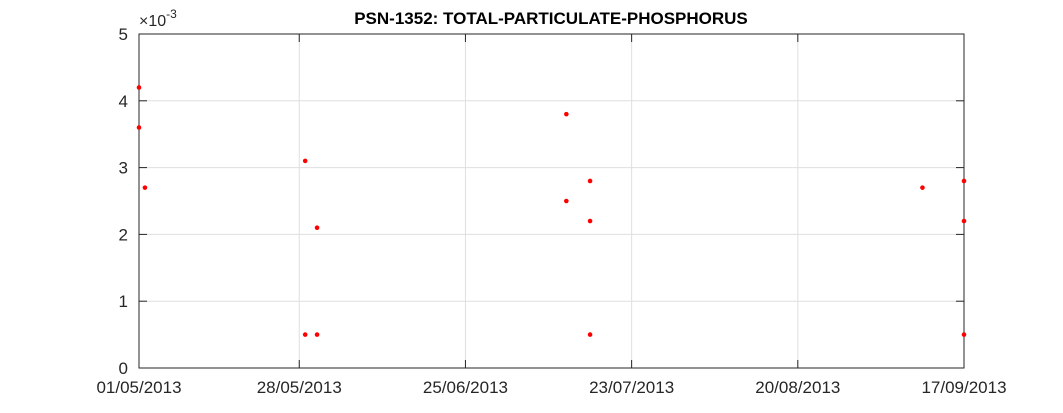 This screenshot has height=413, width=1063. Describe the element at coordinates (299, 387) in the screenshot. I see `x-tick-label: 28/05/2013` at that location.